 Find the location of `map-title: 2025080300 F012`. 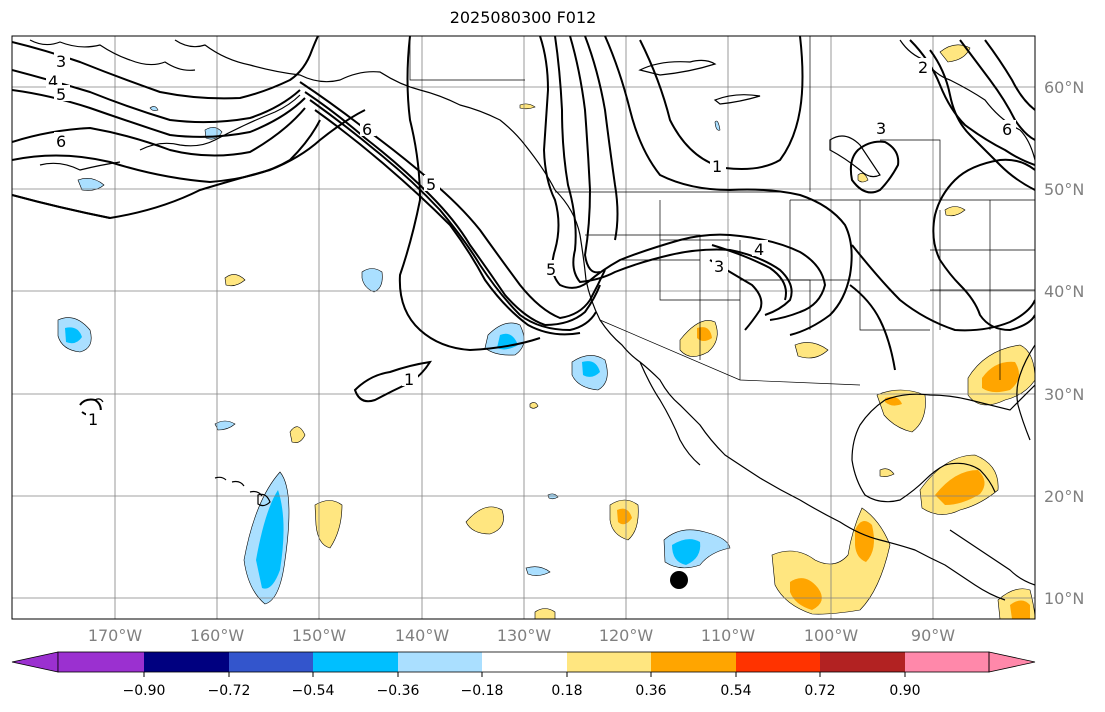

map-title: 2025080300 F012 is located at coordinates (523, 17).